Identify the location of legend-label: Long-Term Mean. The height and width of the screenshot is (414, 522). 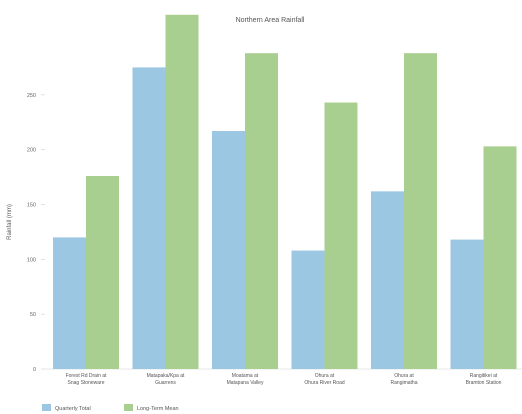
(158, 409).